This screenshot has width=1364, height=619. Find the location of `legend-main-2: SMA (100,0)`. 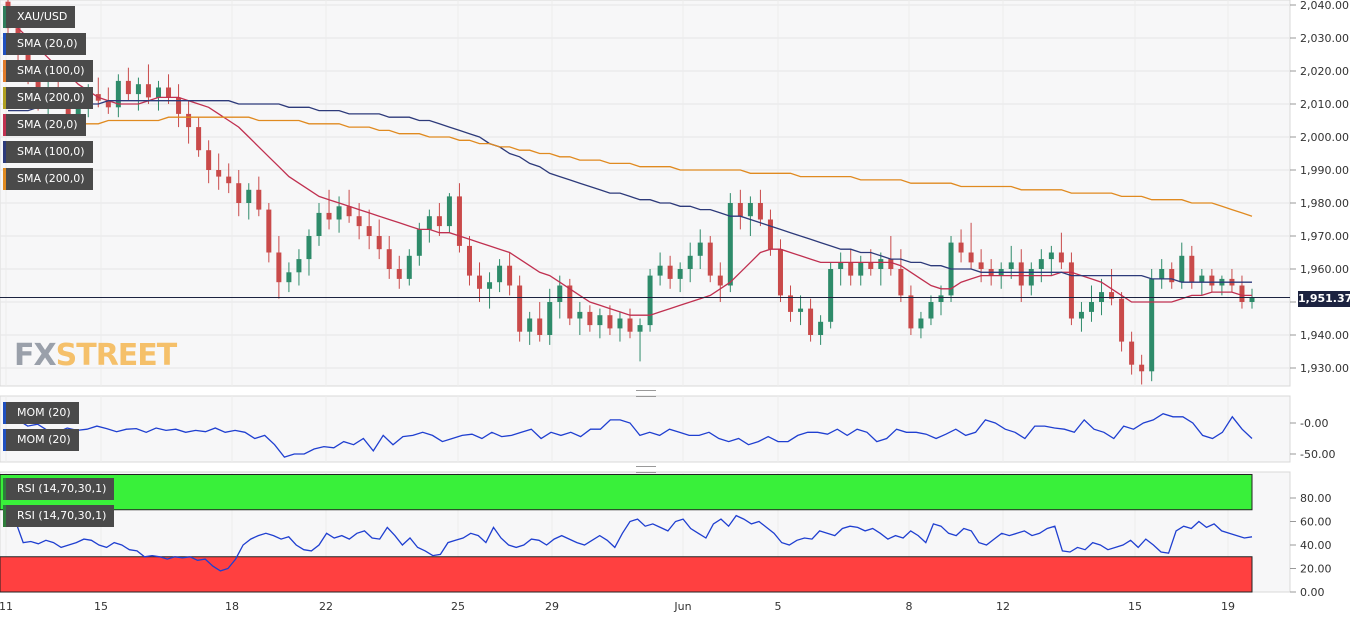

legend-main-2: SMA (100,0) is located at coordinates (48, 71).